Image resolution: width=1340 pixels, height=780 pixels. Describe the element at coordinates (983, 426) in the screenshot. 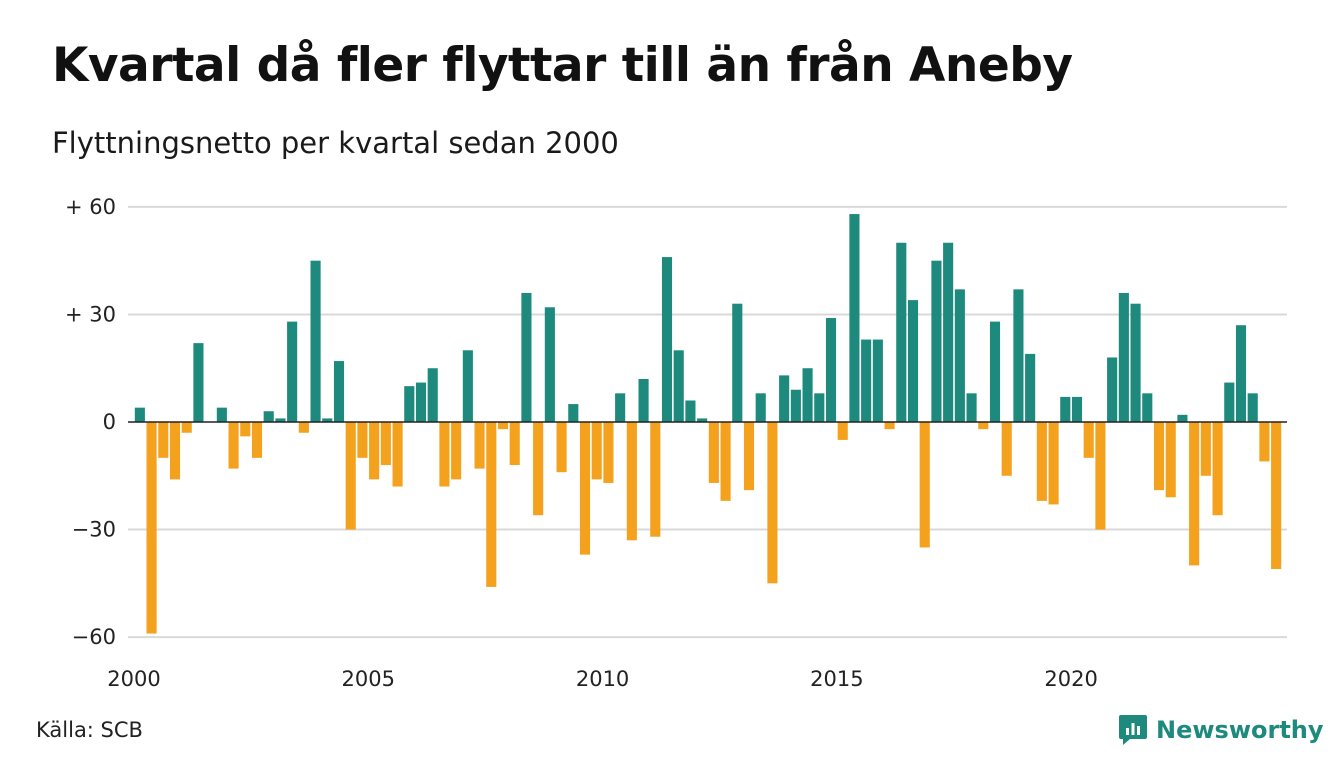

I see `bar-q73` at that location.